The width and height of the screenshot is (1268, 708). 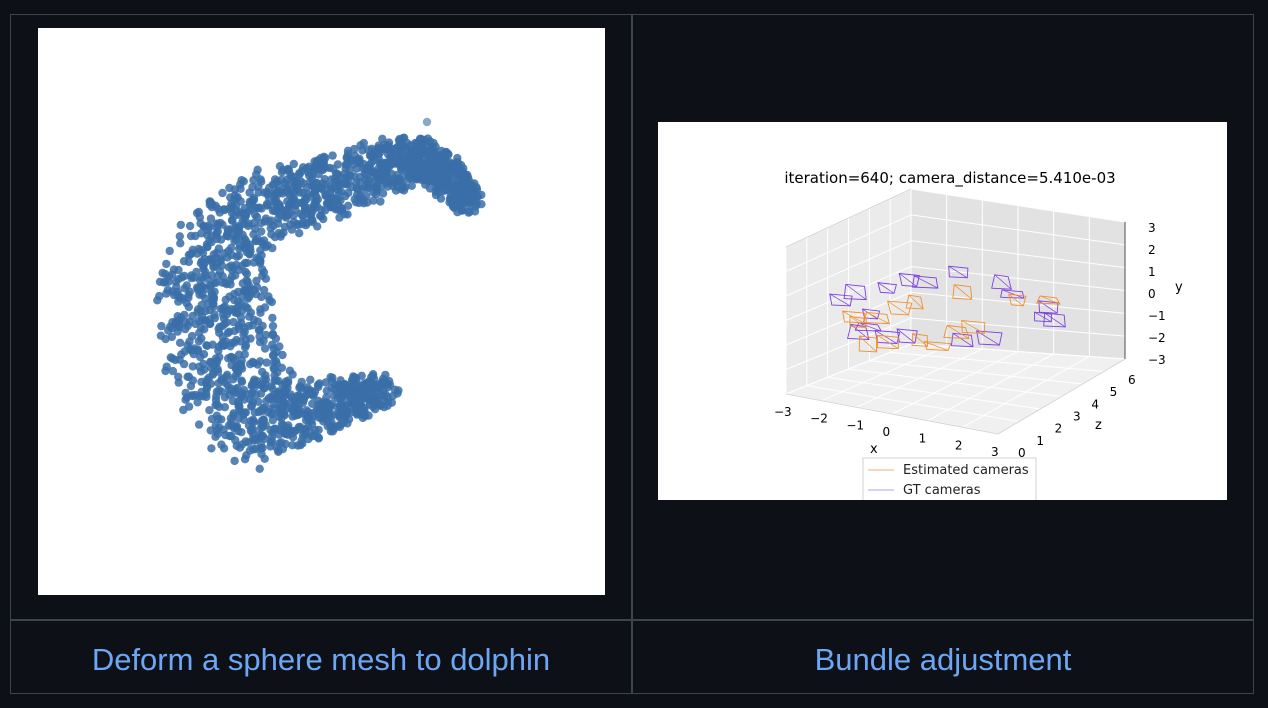 What do you see at coordinates (1114, 392) in the screenshot?
I see `z-tick-label: 5` at bounding box center [1114, 392].